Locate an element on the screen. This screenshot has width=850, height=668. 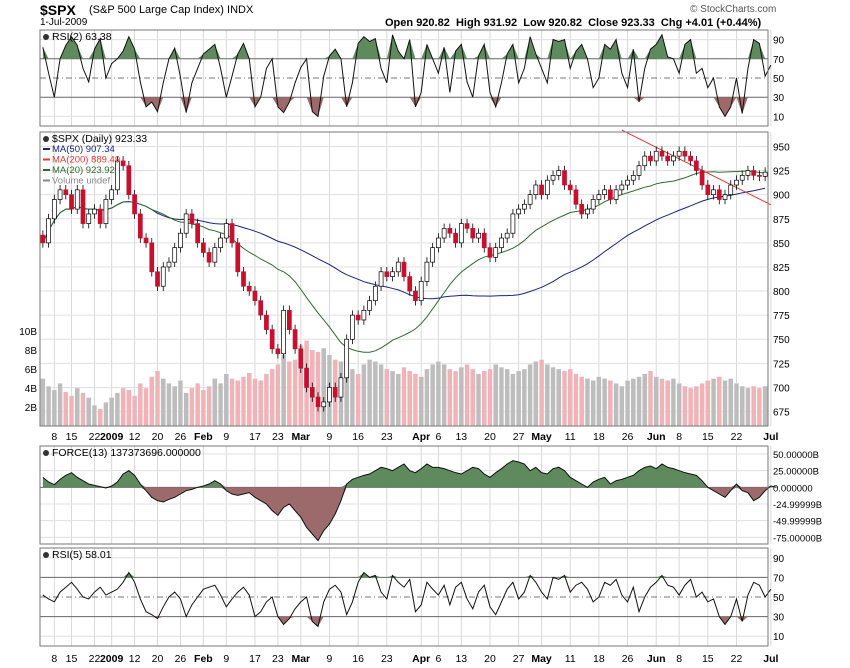
rsi2-panel-y-tick-label: 10 is located at coordinates (779, 117).